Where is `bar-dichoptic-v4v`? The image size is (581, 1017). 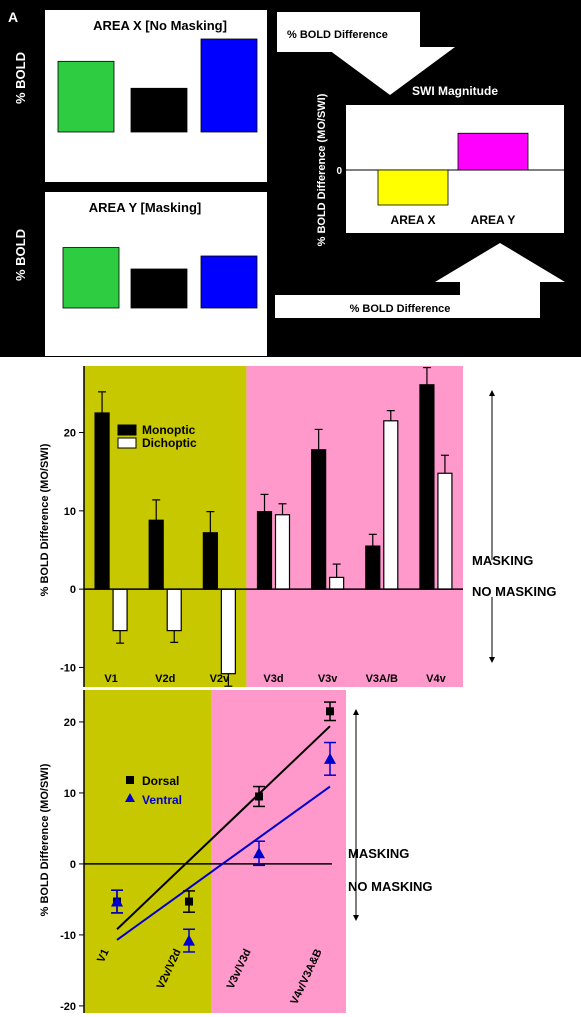 bar-dichoptic-v4v is located at coordinates (445, 531).